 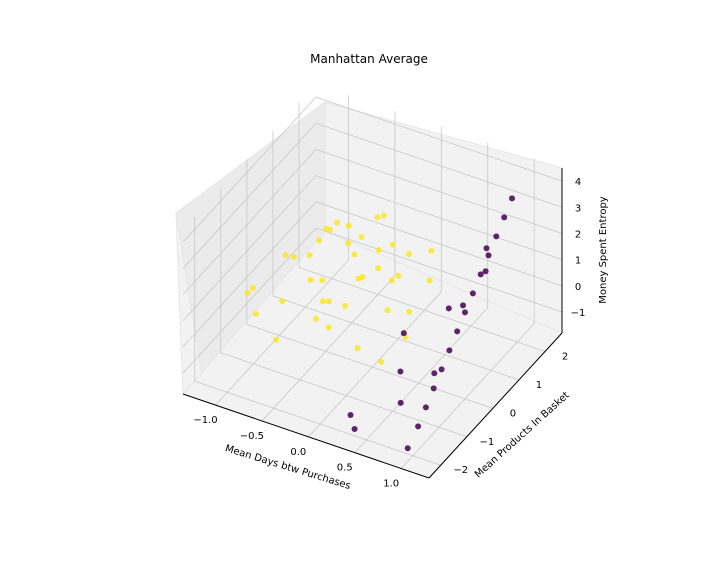 What do you see at coordinates (345, 468) in the screenshot?
I see `x-tick-label: 0.5` at bounding box center [345, 468].